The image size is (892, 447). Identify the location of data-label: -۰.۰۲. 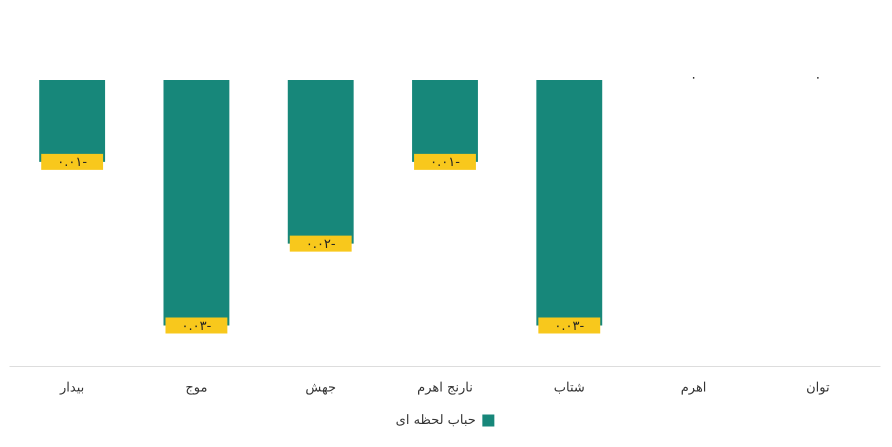
(321, 244).